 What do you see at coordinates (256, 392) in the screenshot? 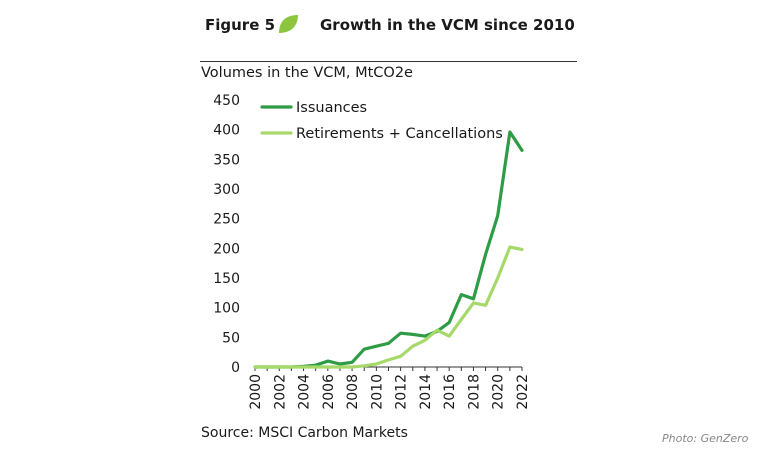
I see `x-tick-label: 2000` at bounding box center [256, 392].